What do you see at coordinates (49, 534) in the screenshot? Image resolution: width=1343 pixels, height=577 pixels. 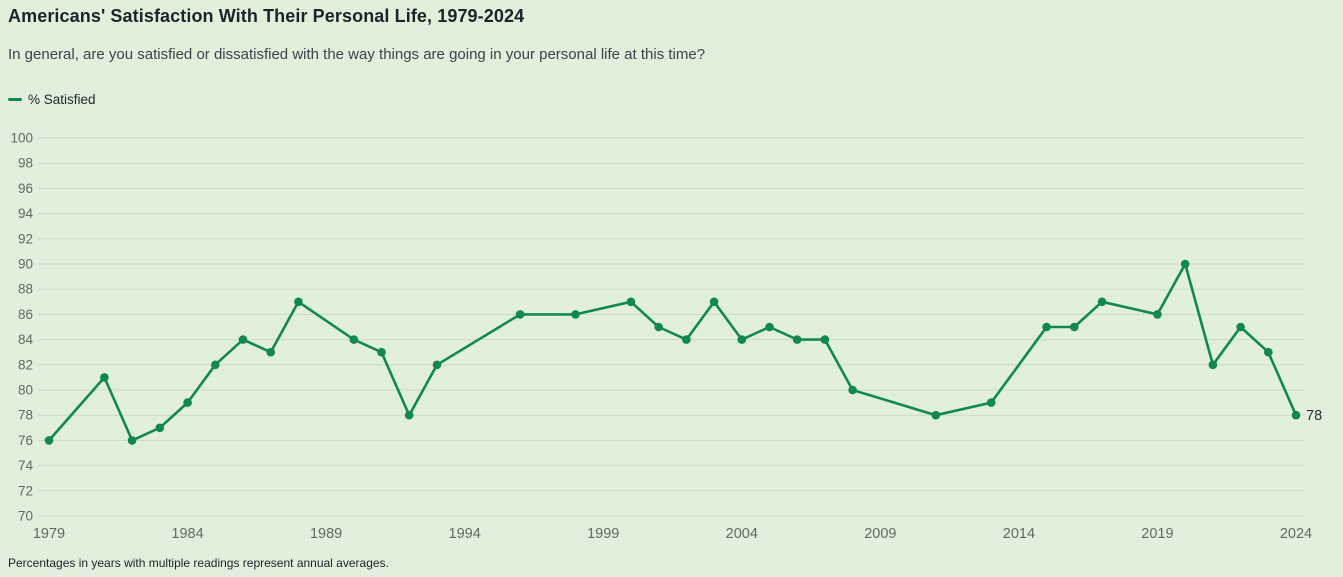 I see `x-tick-label: 1979` at bounding box center [49, 534].